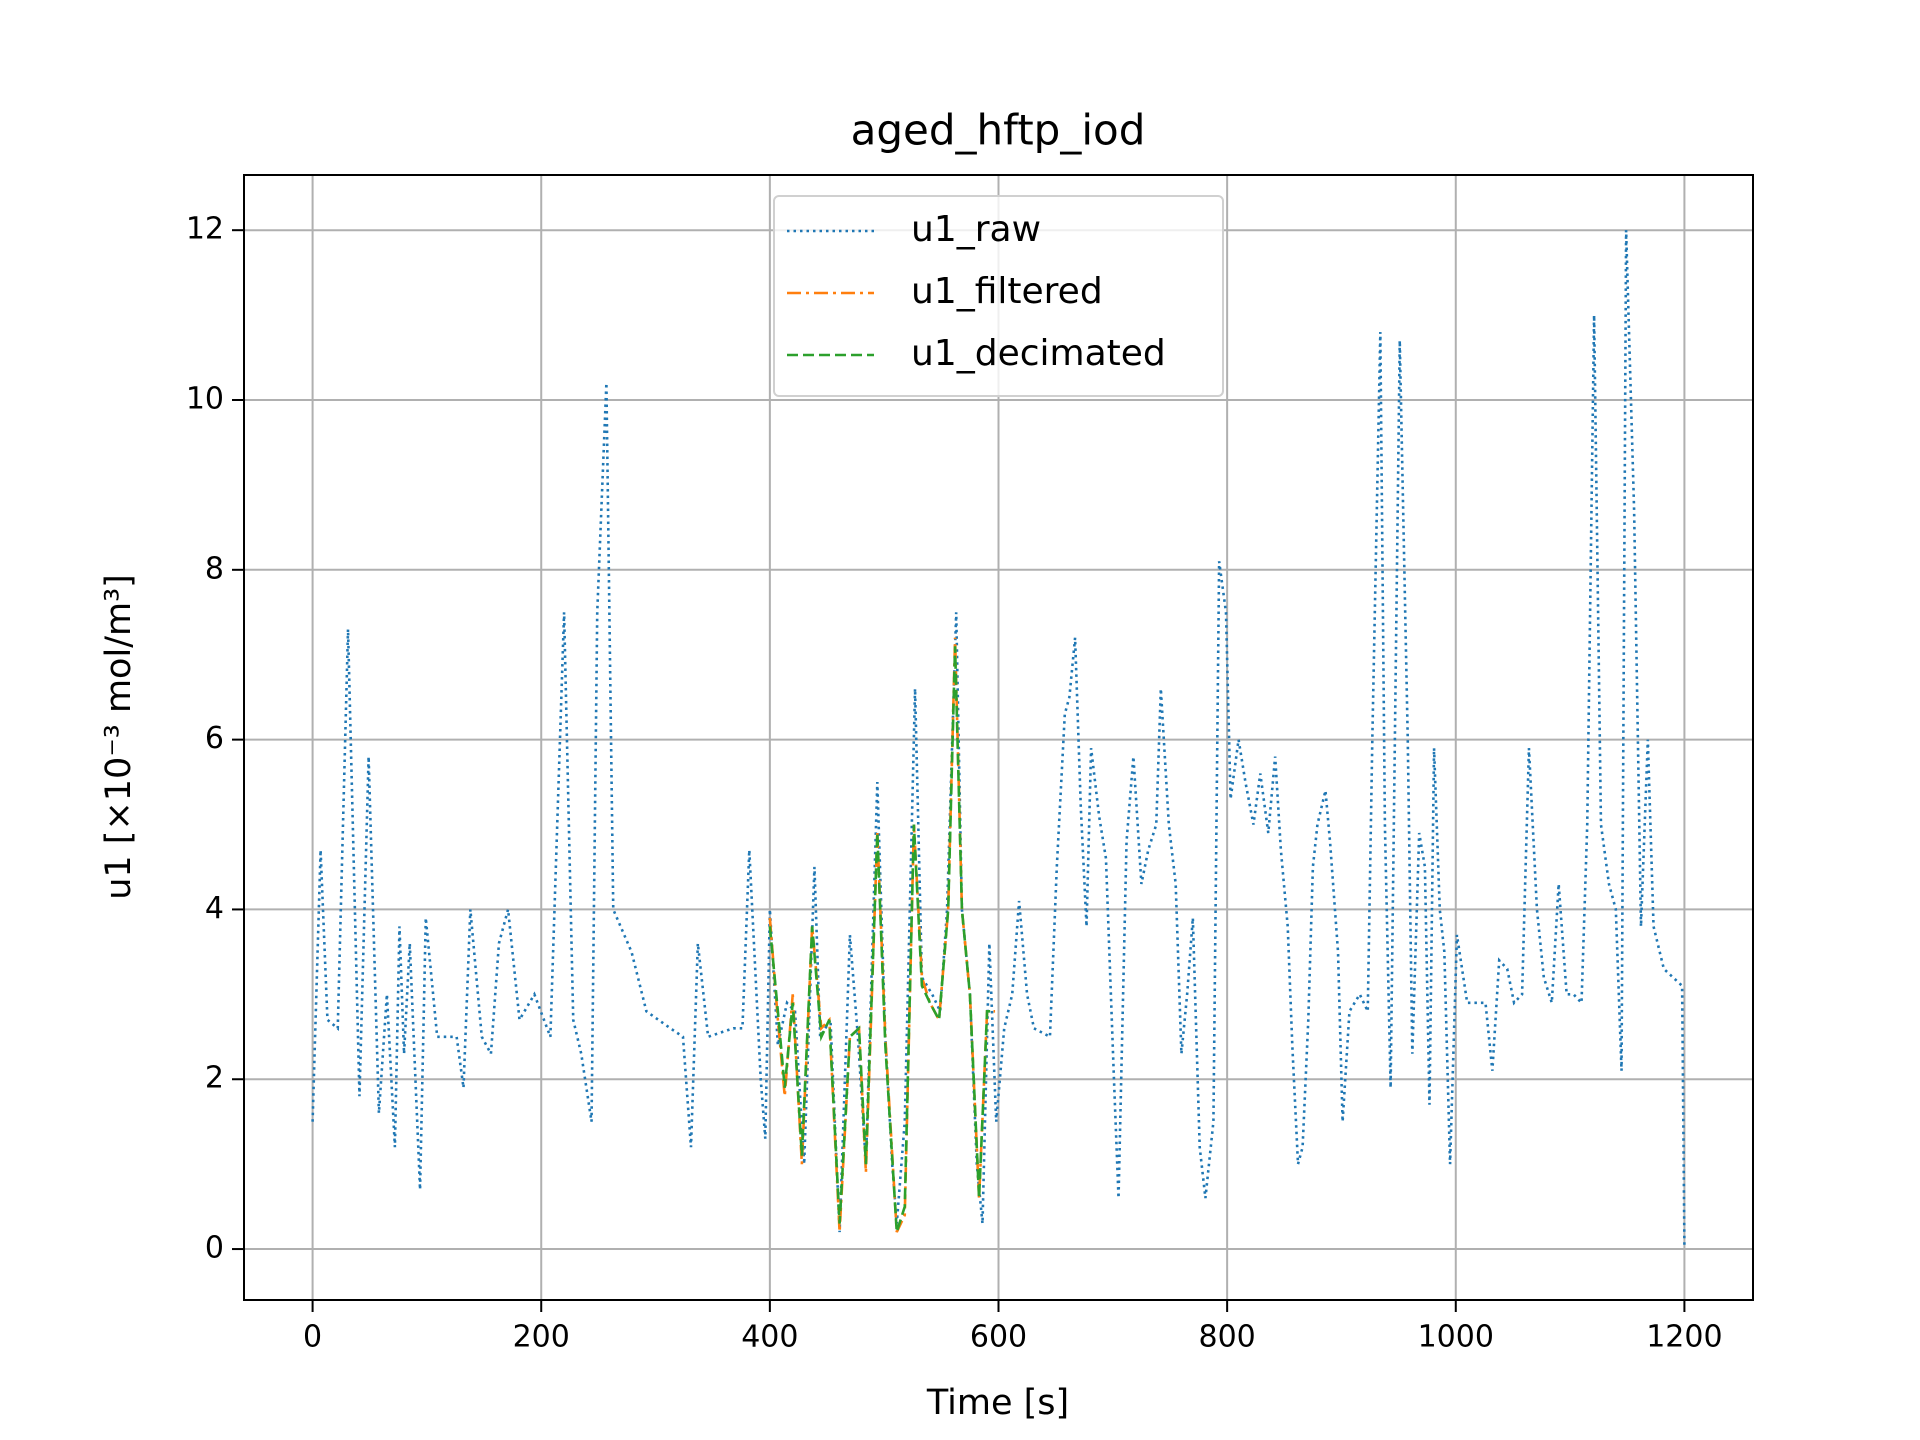 Image resolution: width=1920 pixels, height=1440 pixels. I want to click on x-tick-label: 800, so click(1227, 1337).